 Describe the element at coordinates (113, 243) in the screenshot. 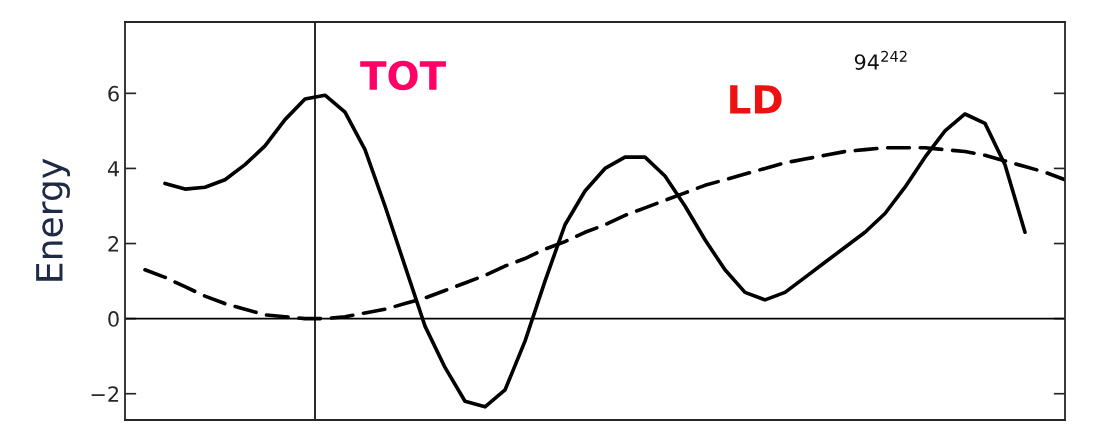

I see `y-tick-label: 2` at that location.